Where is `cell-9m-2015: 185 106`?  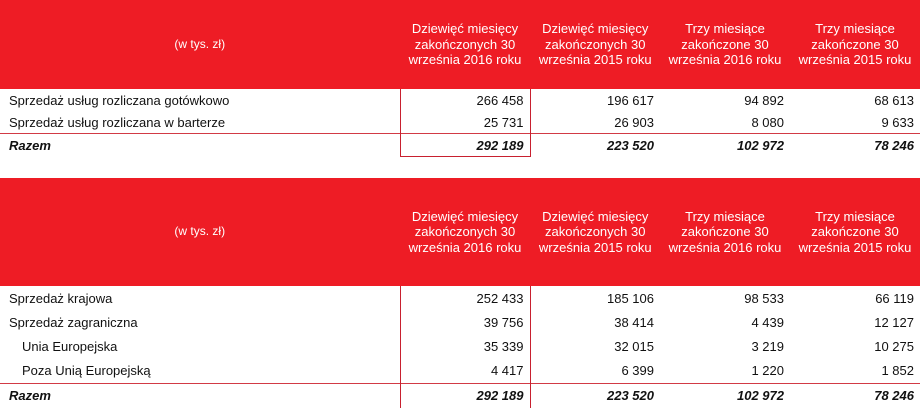 cell-9m-2015: 185 106 is located at coordinates (630, 298).